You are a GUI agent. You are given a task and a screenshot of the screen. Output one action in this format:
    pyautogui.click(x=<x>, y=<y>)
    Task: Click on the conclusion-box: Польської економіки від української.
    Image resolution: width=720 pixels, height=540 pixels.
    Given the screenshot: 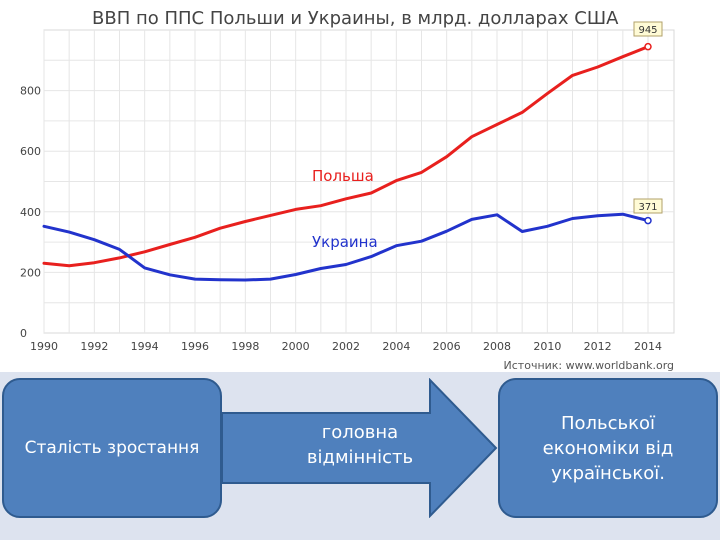 What is the action you would take?
    pyautogui.click(x=608, y=448)
    